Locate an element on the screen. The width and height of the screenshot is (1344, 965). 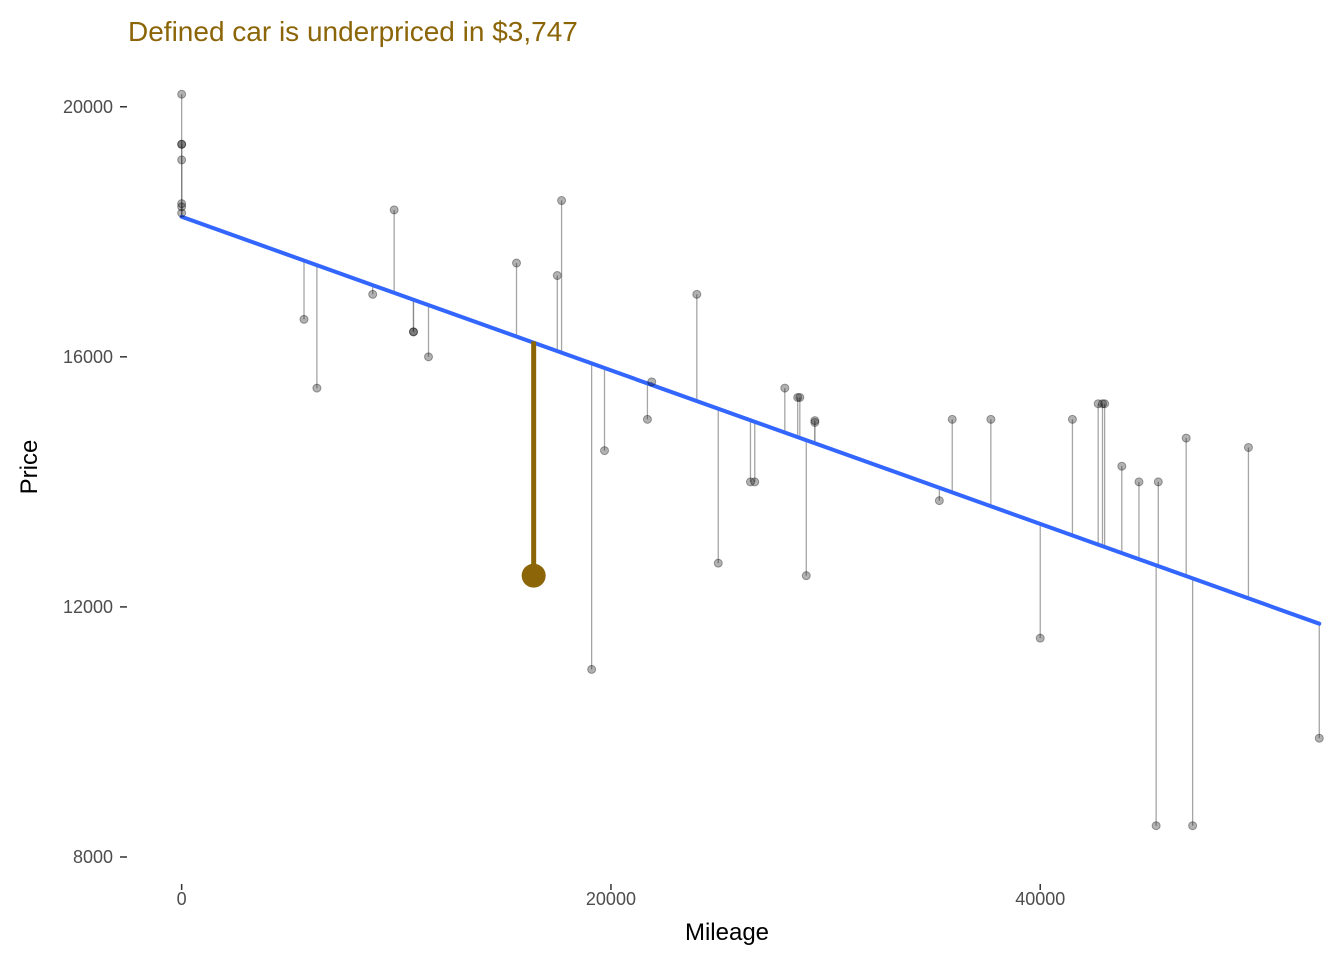
y-tick-label: 8000 is located at coordinates (93, 857).